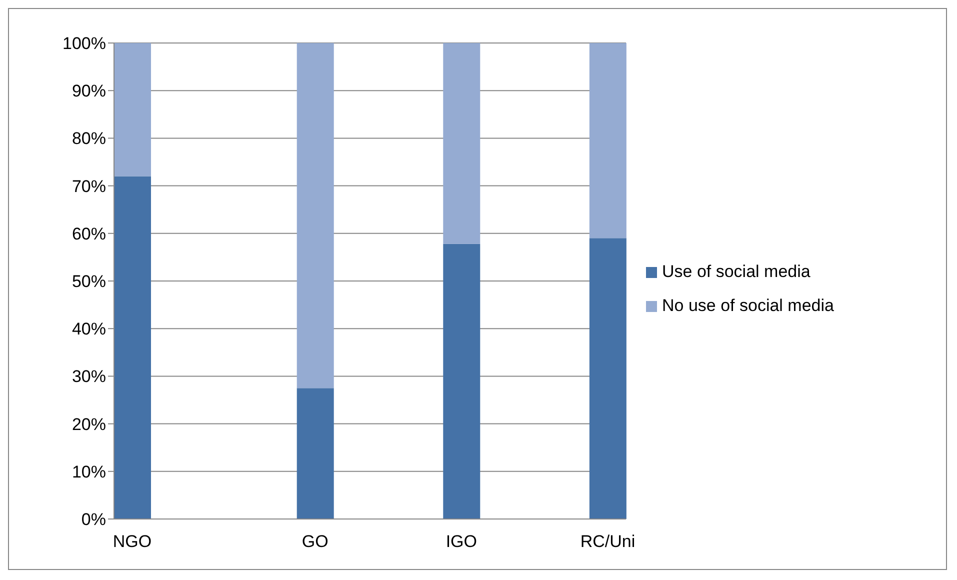  I want to click on y-tick-label: 10%, so click(89, 472).